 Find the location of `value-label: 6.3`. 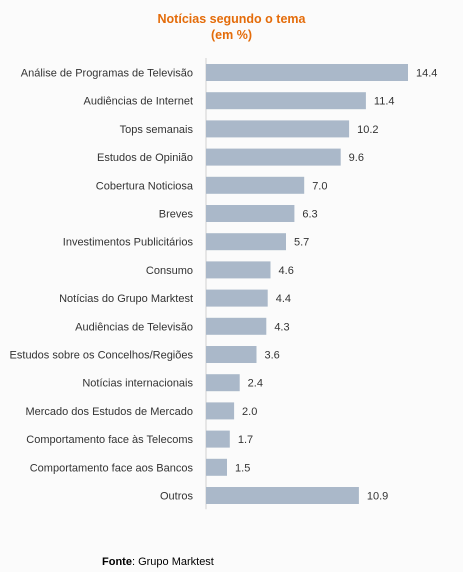

value-label: 6.3 is located at coordinates (309, 215).